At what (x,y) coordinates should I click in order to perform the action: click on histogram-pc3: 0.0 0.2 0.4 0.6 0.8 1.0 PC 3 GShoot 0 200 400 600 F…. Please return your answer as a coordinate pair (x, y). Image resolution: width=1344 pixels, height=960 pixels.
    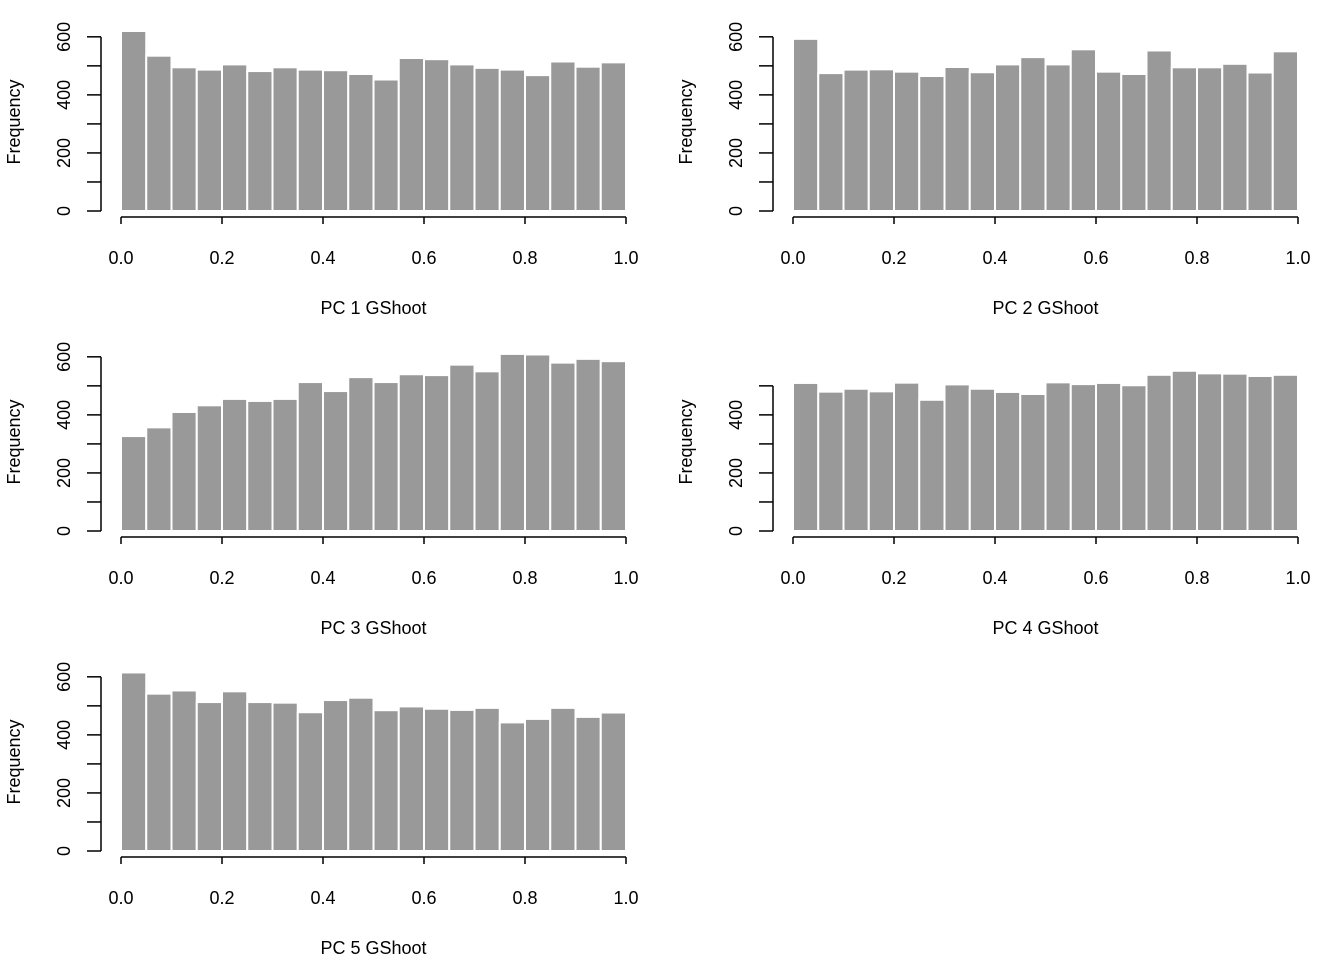
    Looking at the image, I should click on (321, 490).